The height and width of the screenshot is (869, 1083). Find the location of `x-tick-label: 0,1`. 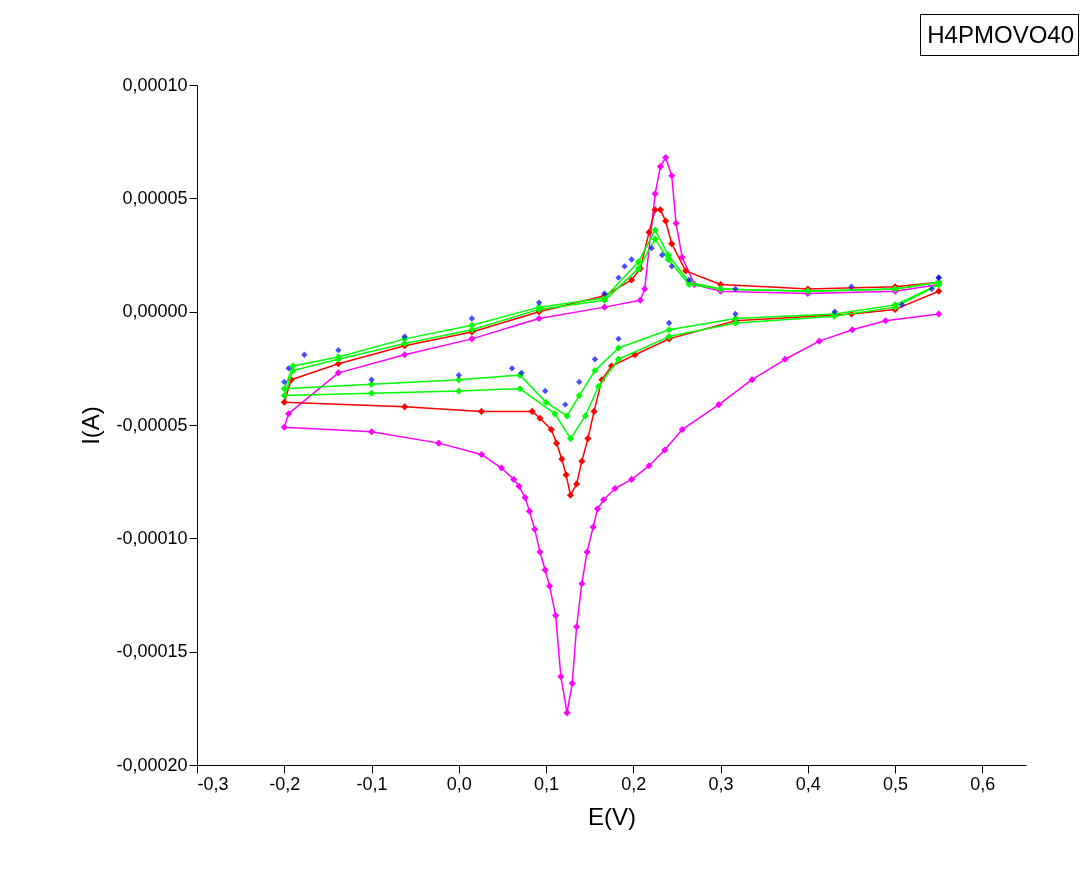

x-tick-label: 0,1 is located at coordinates (547, 783).